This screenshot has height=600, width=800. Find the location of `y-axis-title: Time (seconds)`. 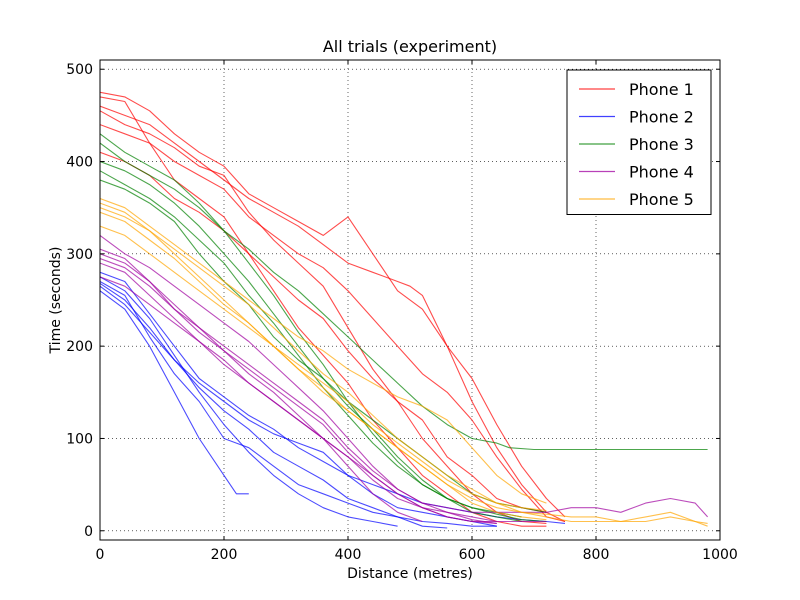

y-axis-title: Time (seconds) is located at coordinates (56, 301).